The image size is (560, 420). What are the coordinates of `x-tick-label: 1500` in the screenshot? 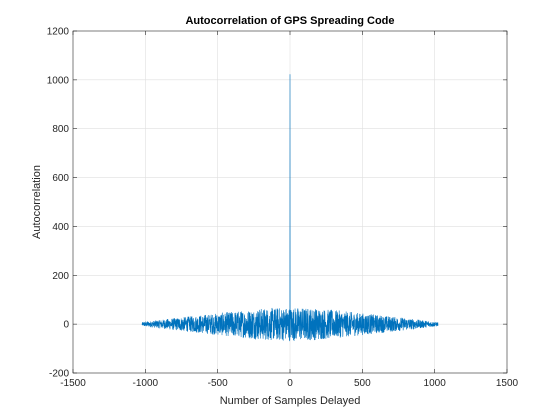 It's located at (507, 383).